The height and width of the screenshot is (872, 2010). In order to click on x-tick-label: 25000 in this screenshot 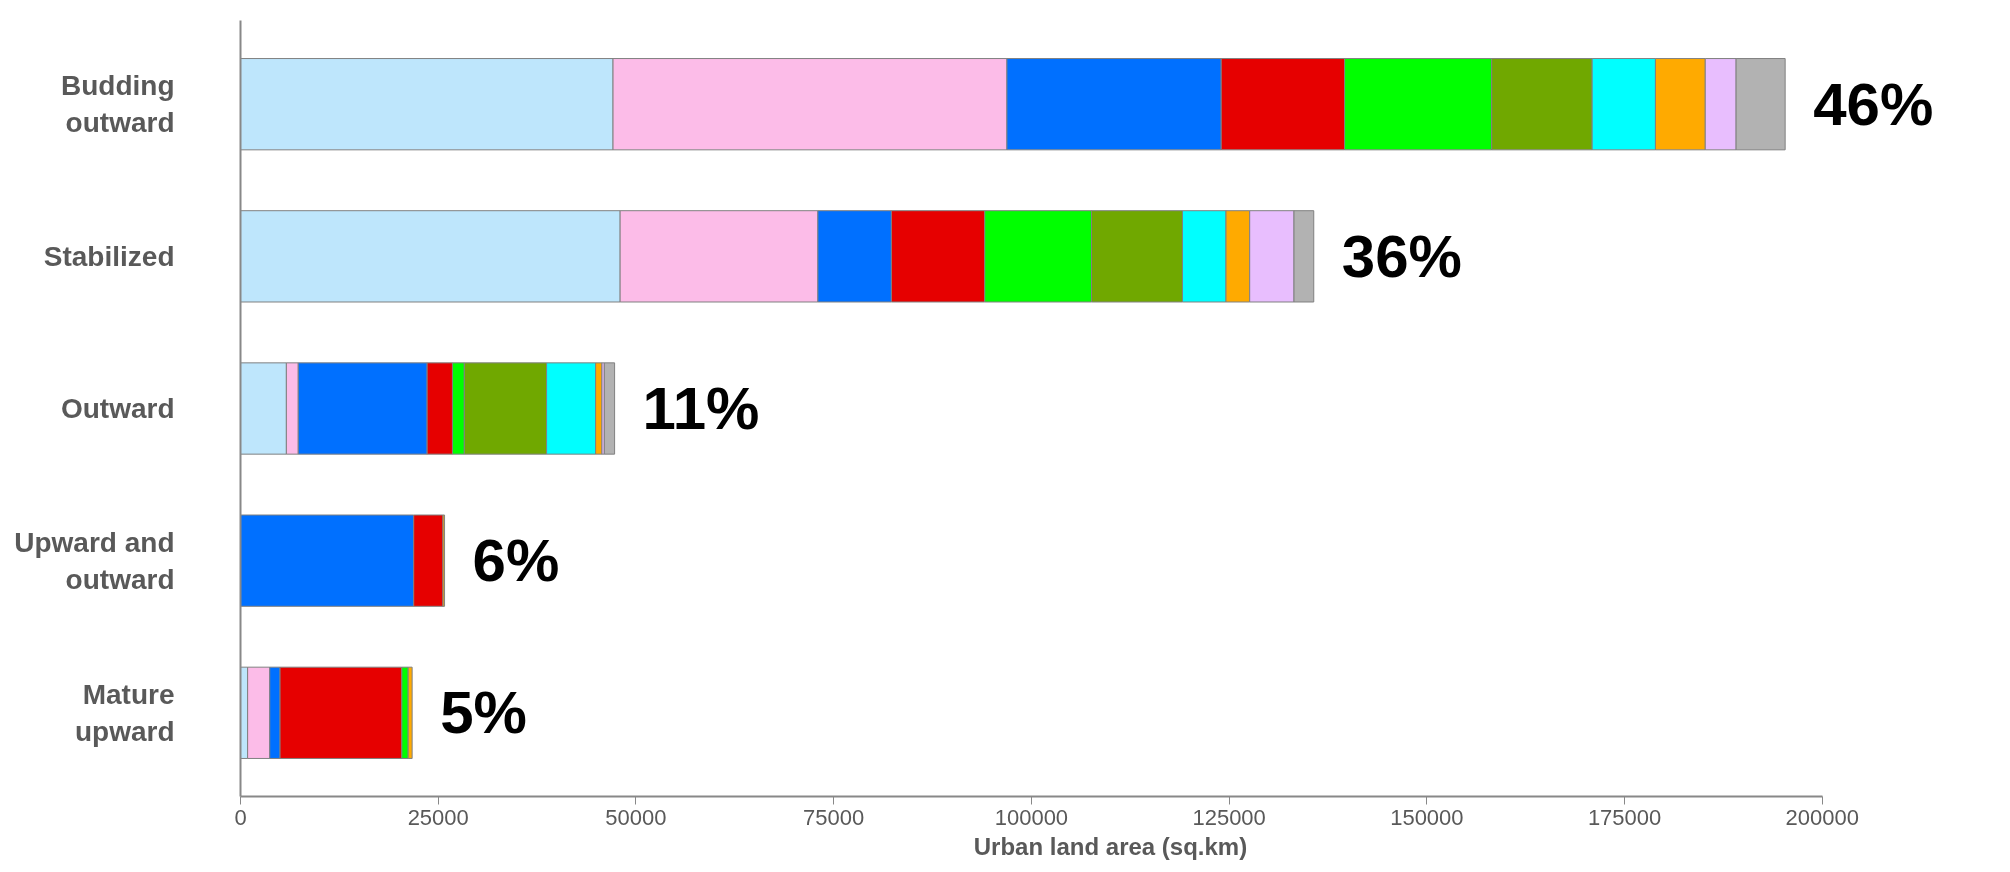, I will do `click(438, 817)`.